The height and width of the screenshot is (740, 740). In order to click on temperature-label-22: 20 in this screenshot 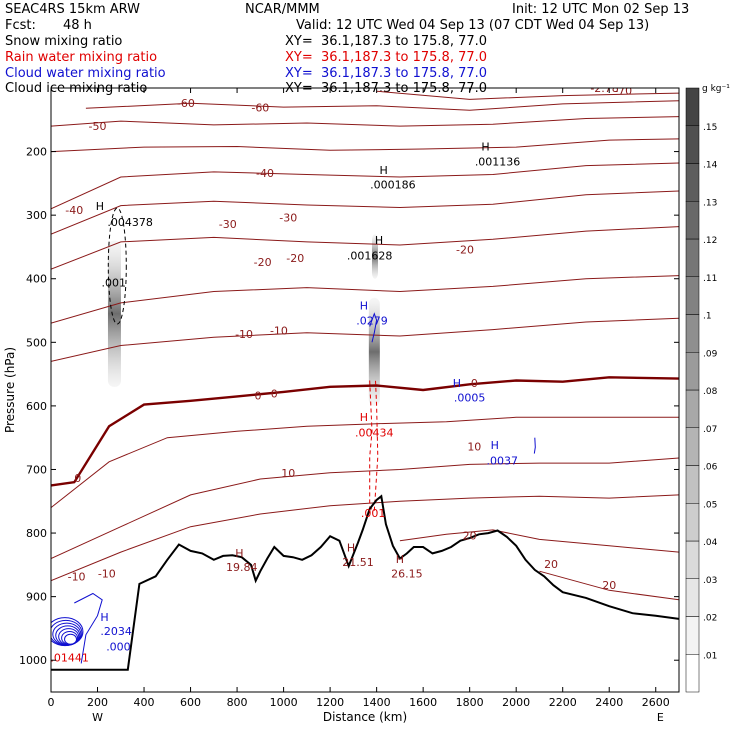, I will do `click(609, 585)`.